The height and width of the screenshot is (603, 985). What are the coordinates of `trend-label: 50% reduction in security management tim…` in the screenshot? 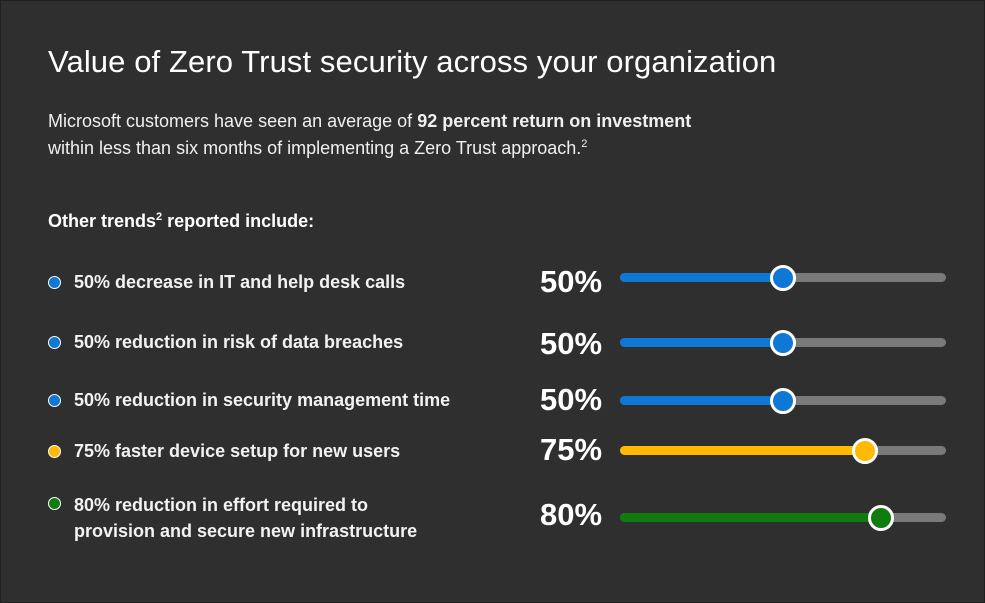 It's located at (262, 400).